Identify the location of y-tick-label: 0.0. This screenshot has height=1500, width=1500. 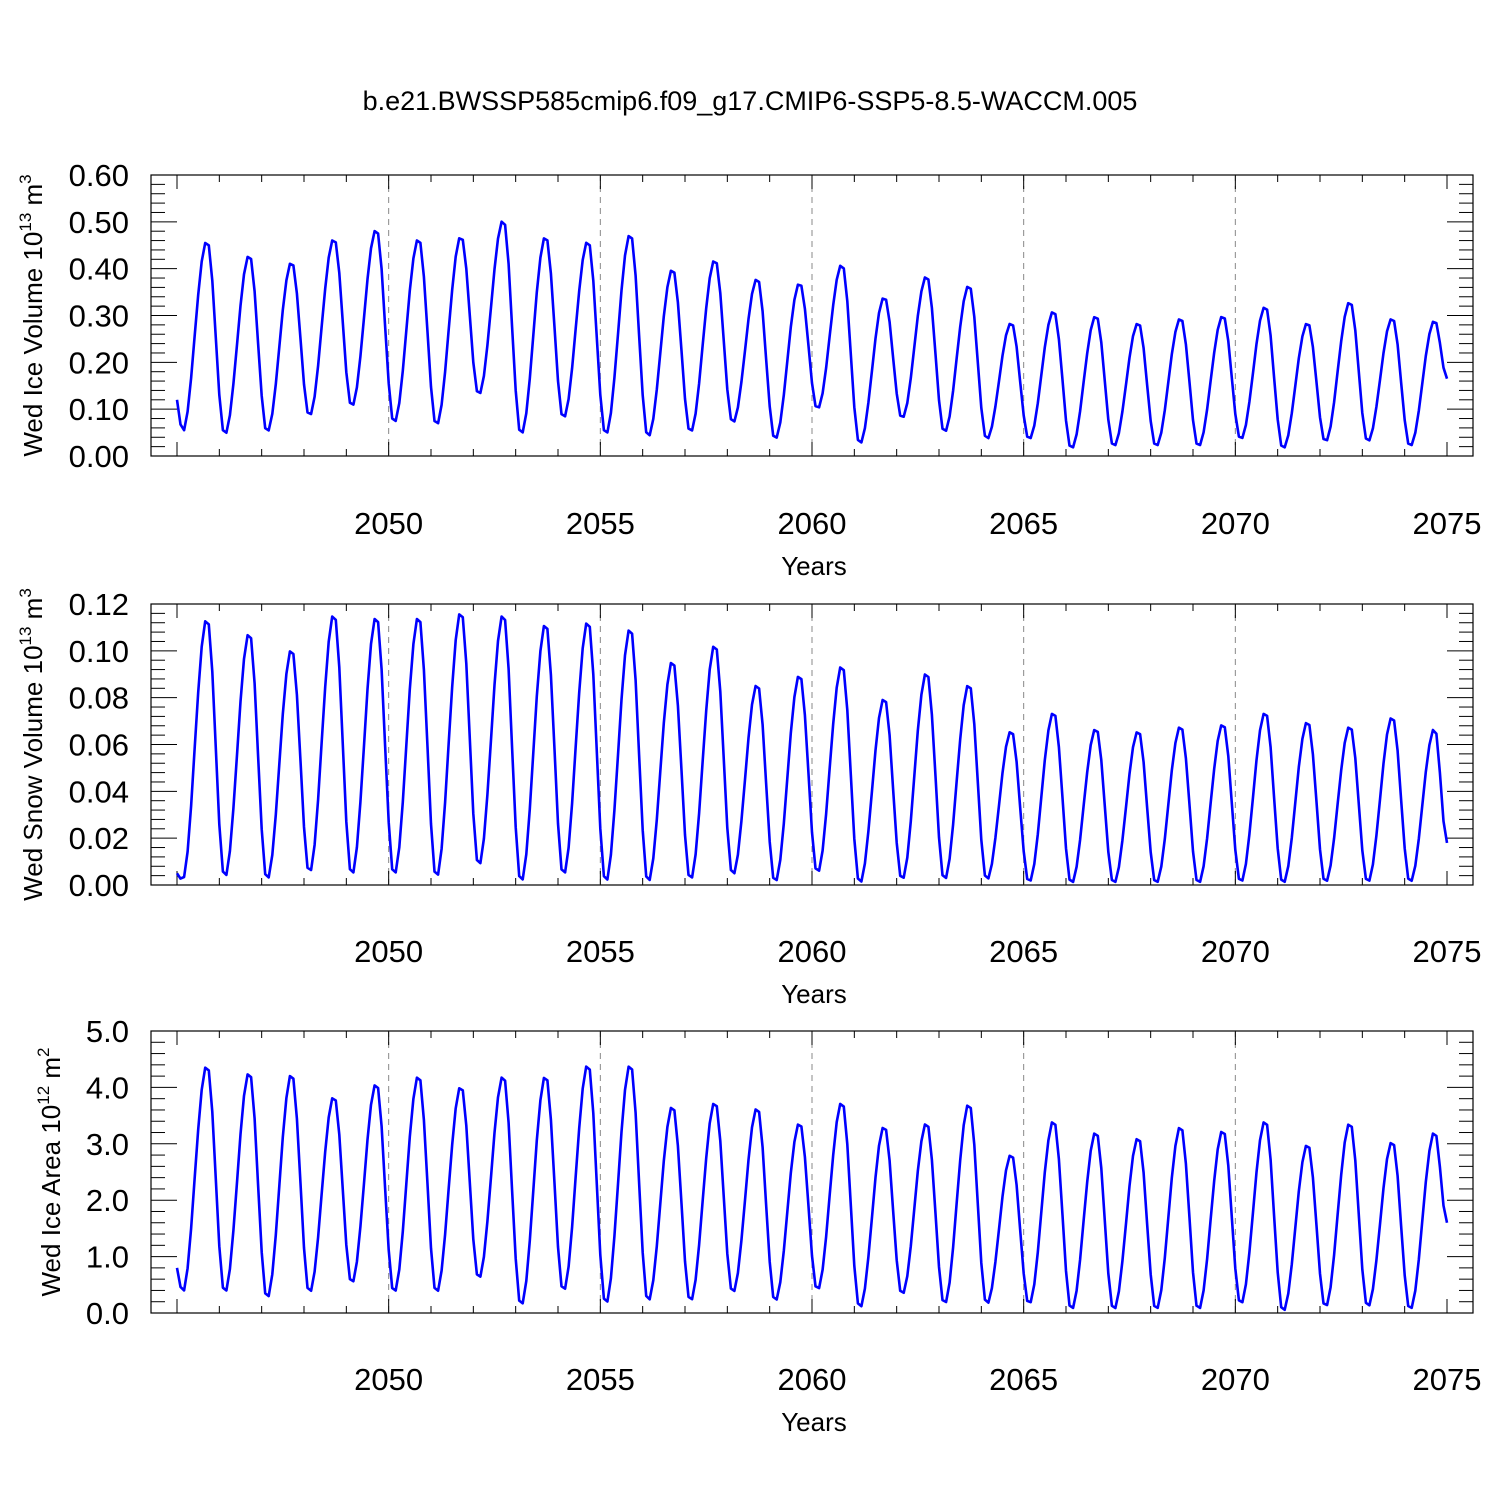
(107, 1313).